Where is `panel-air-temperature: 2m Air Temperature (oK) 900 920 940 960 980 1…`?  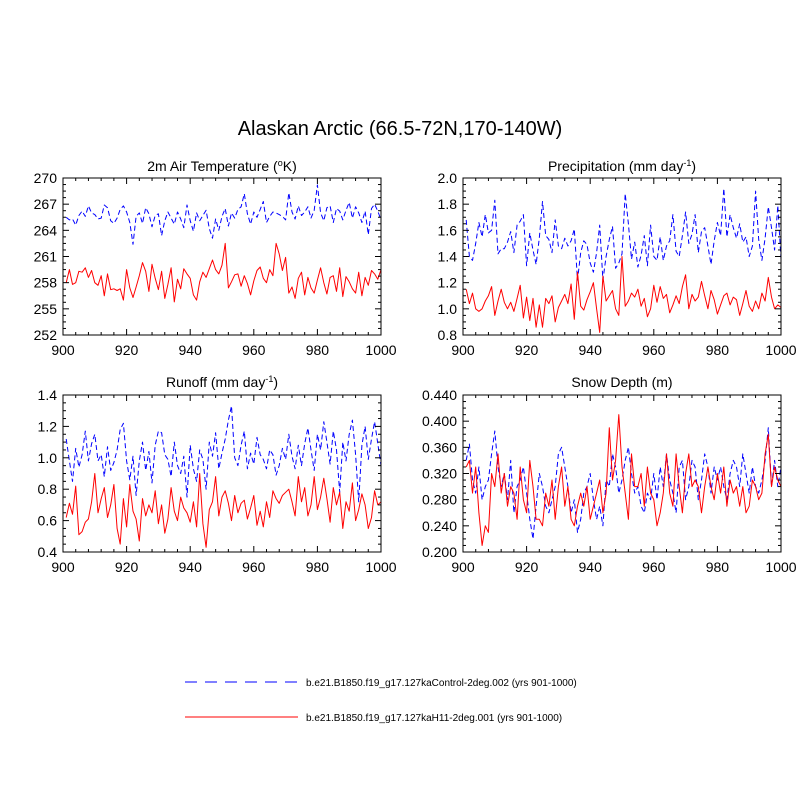
panel-air-temperature: 2m Air Temperature (oK) 900 920 940 960 980 1… is located at coordinates (215, 258).